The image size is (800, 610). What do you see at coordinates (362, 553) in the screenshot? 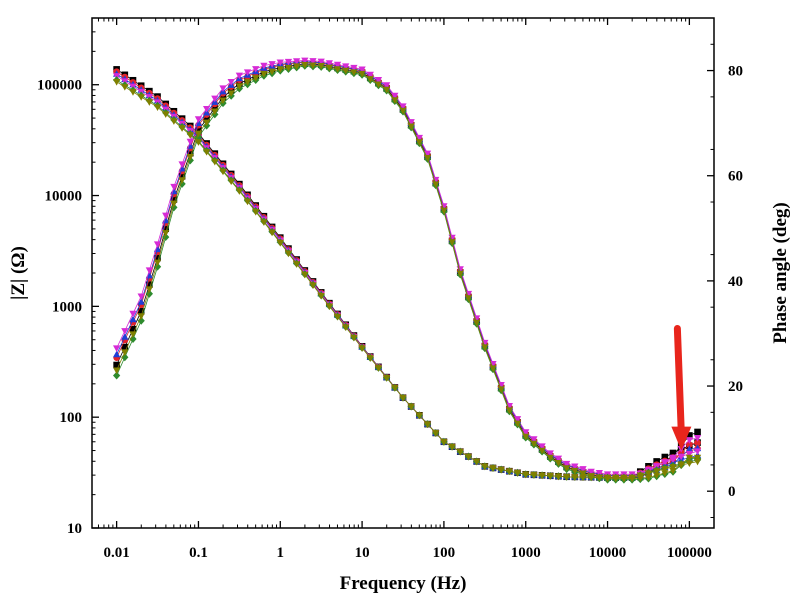
I see `x-tick-label: 10` at bounding box center [362, 553].